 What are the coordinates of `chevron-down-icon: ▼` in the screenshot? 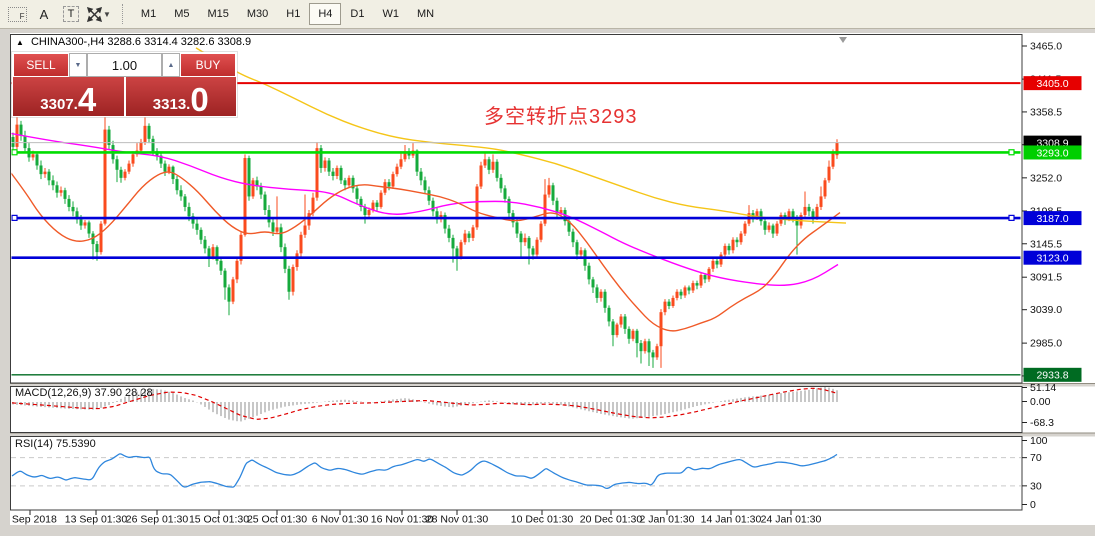 It's located at (107, 14).